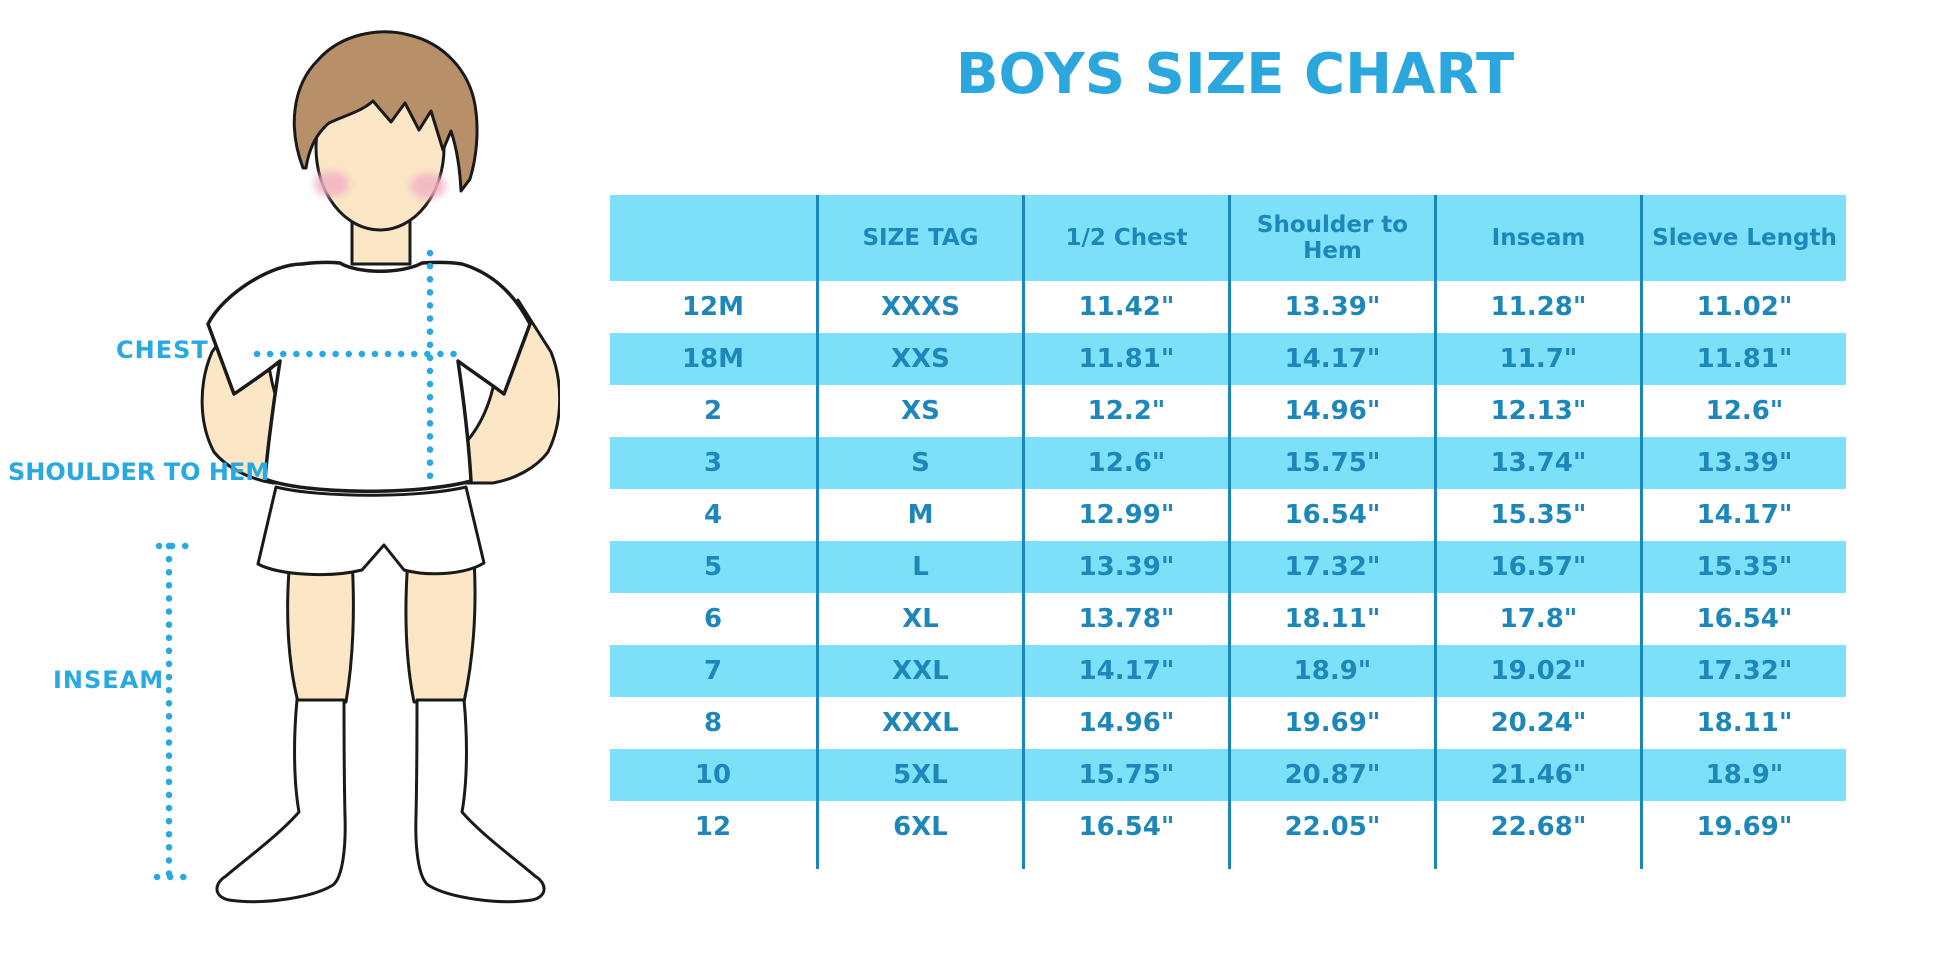  I want to click on label-chest: CHEST, so click(162, 350).